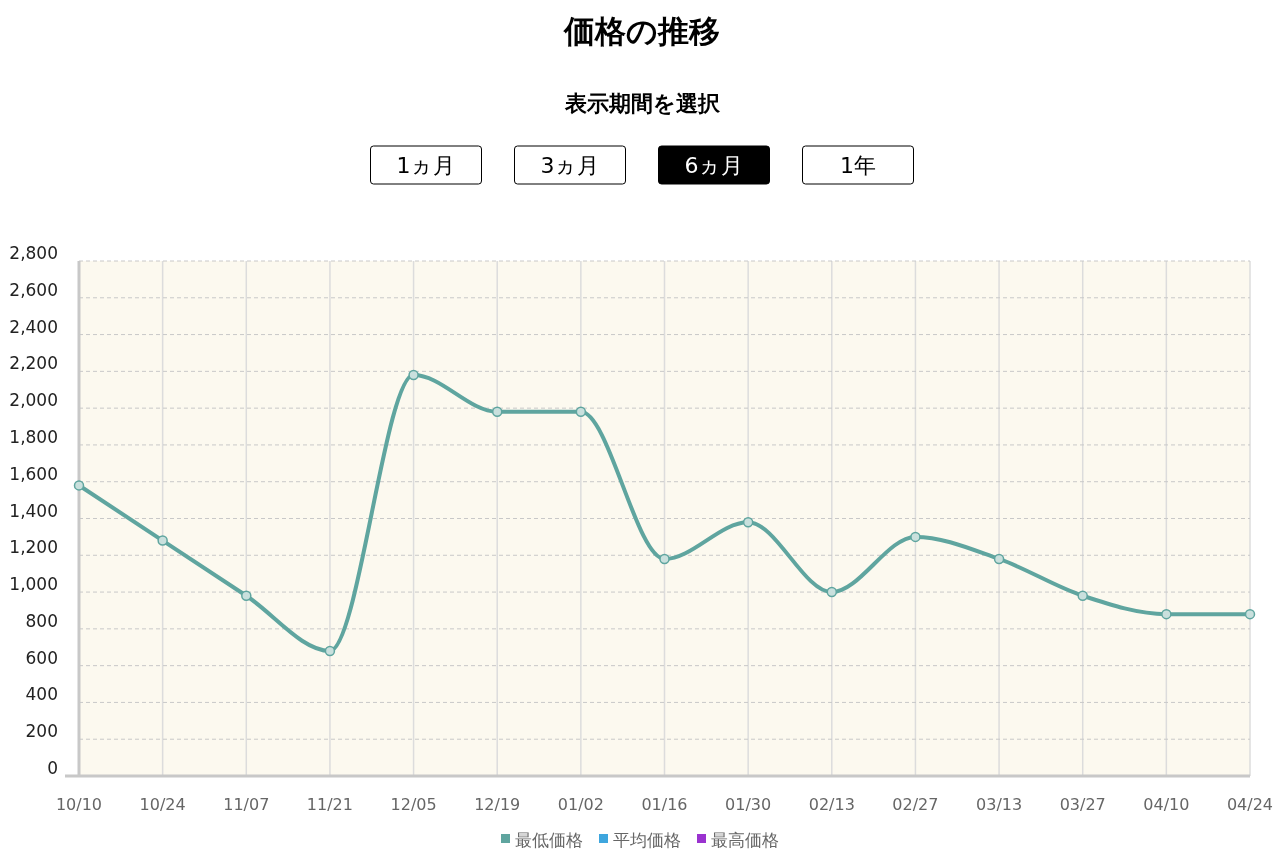  What do you see at coordinates (33, 547) in the screenshot?
I see `y-tick-label: 1,200` at bounding box center [33, 547].